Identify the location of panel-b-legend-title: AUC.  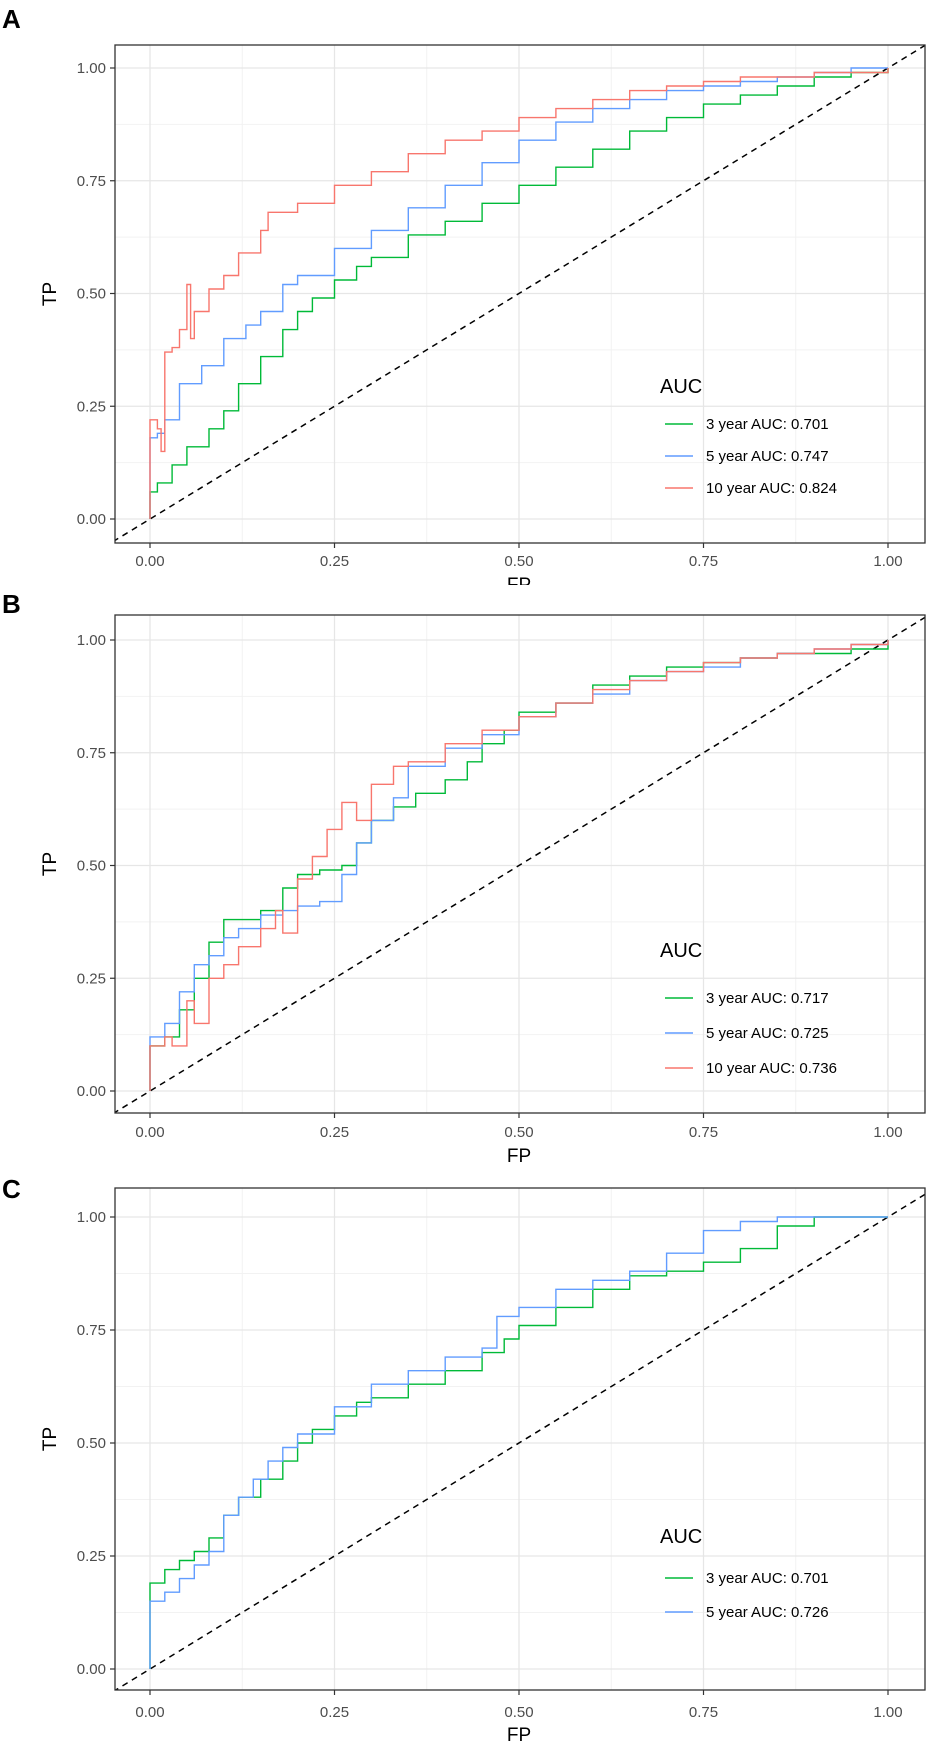
(681, 951).